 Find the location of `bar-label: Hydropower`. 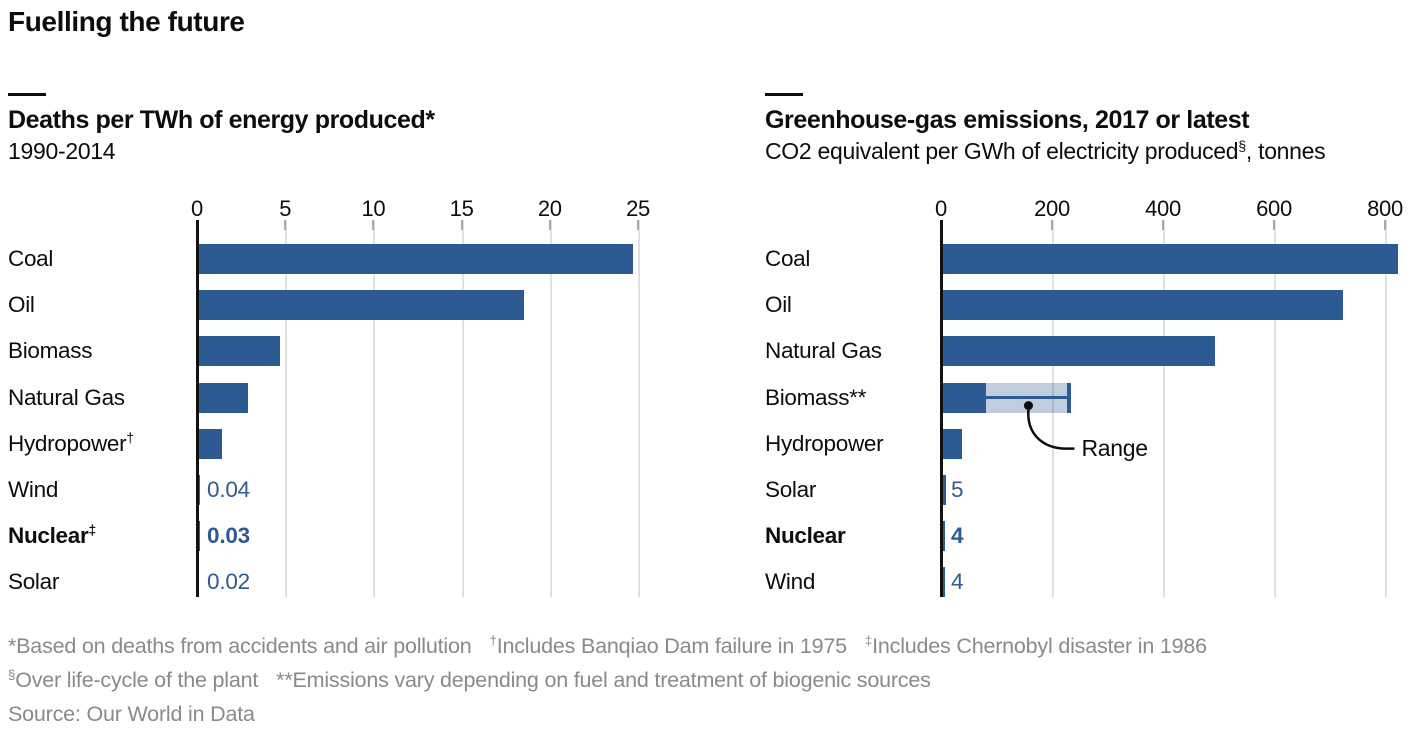

bar-label: Hydropower is located at coordinates (824, 443).